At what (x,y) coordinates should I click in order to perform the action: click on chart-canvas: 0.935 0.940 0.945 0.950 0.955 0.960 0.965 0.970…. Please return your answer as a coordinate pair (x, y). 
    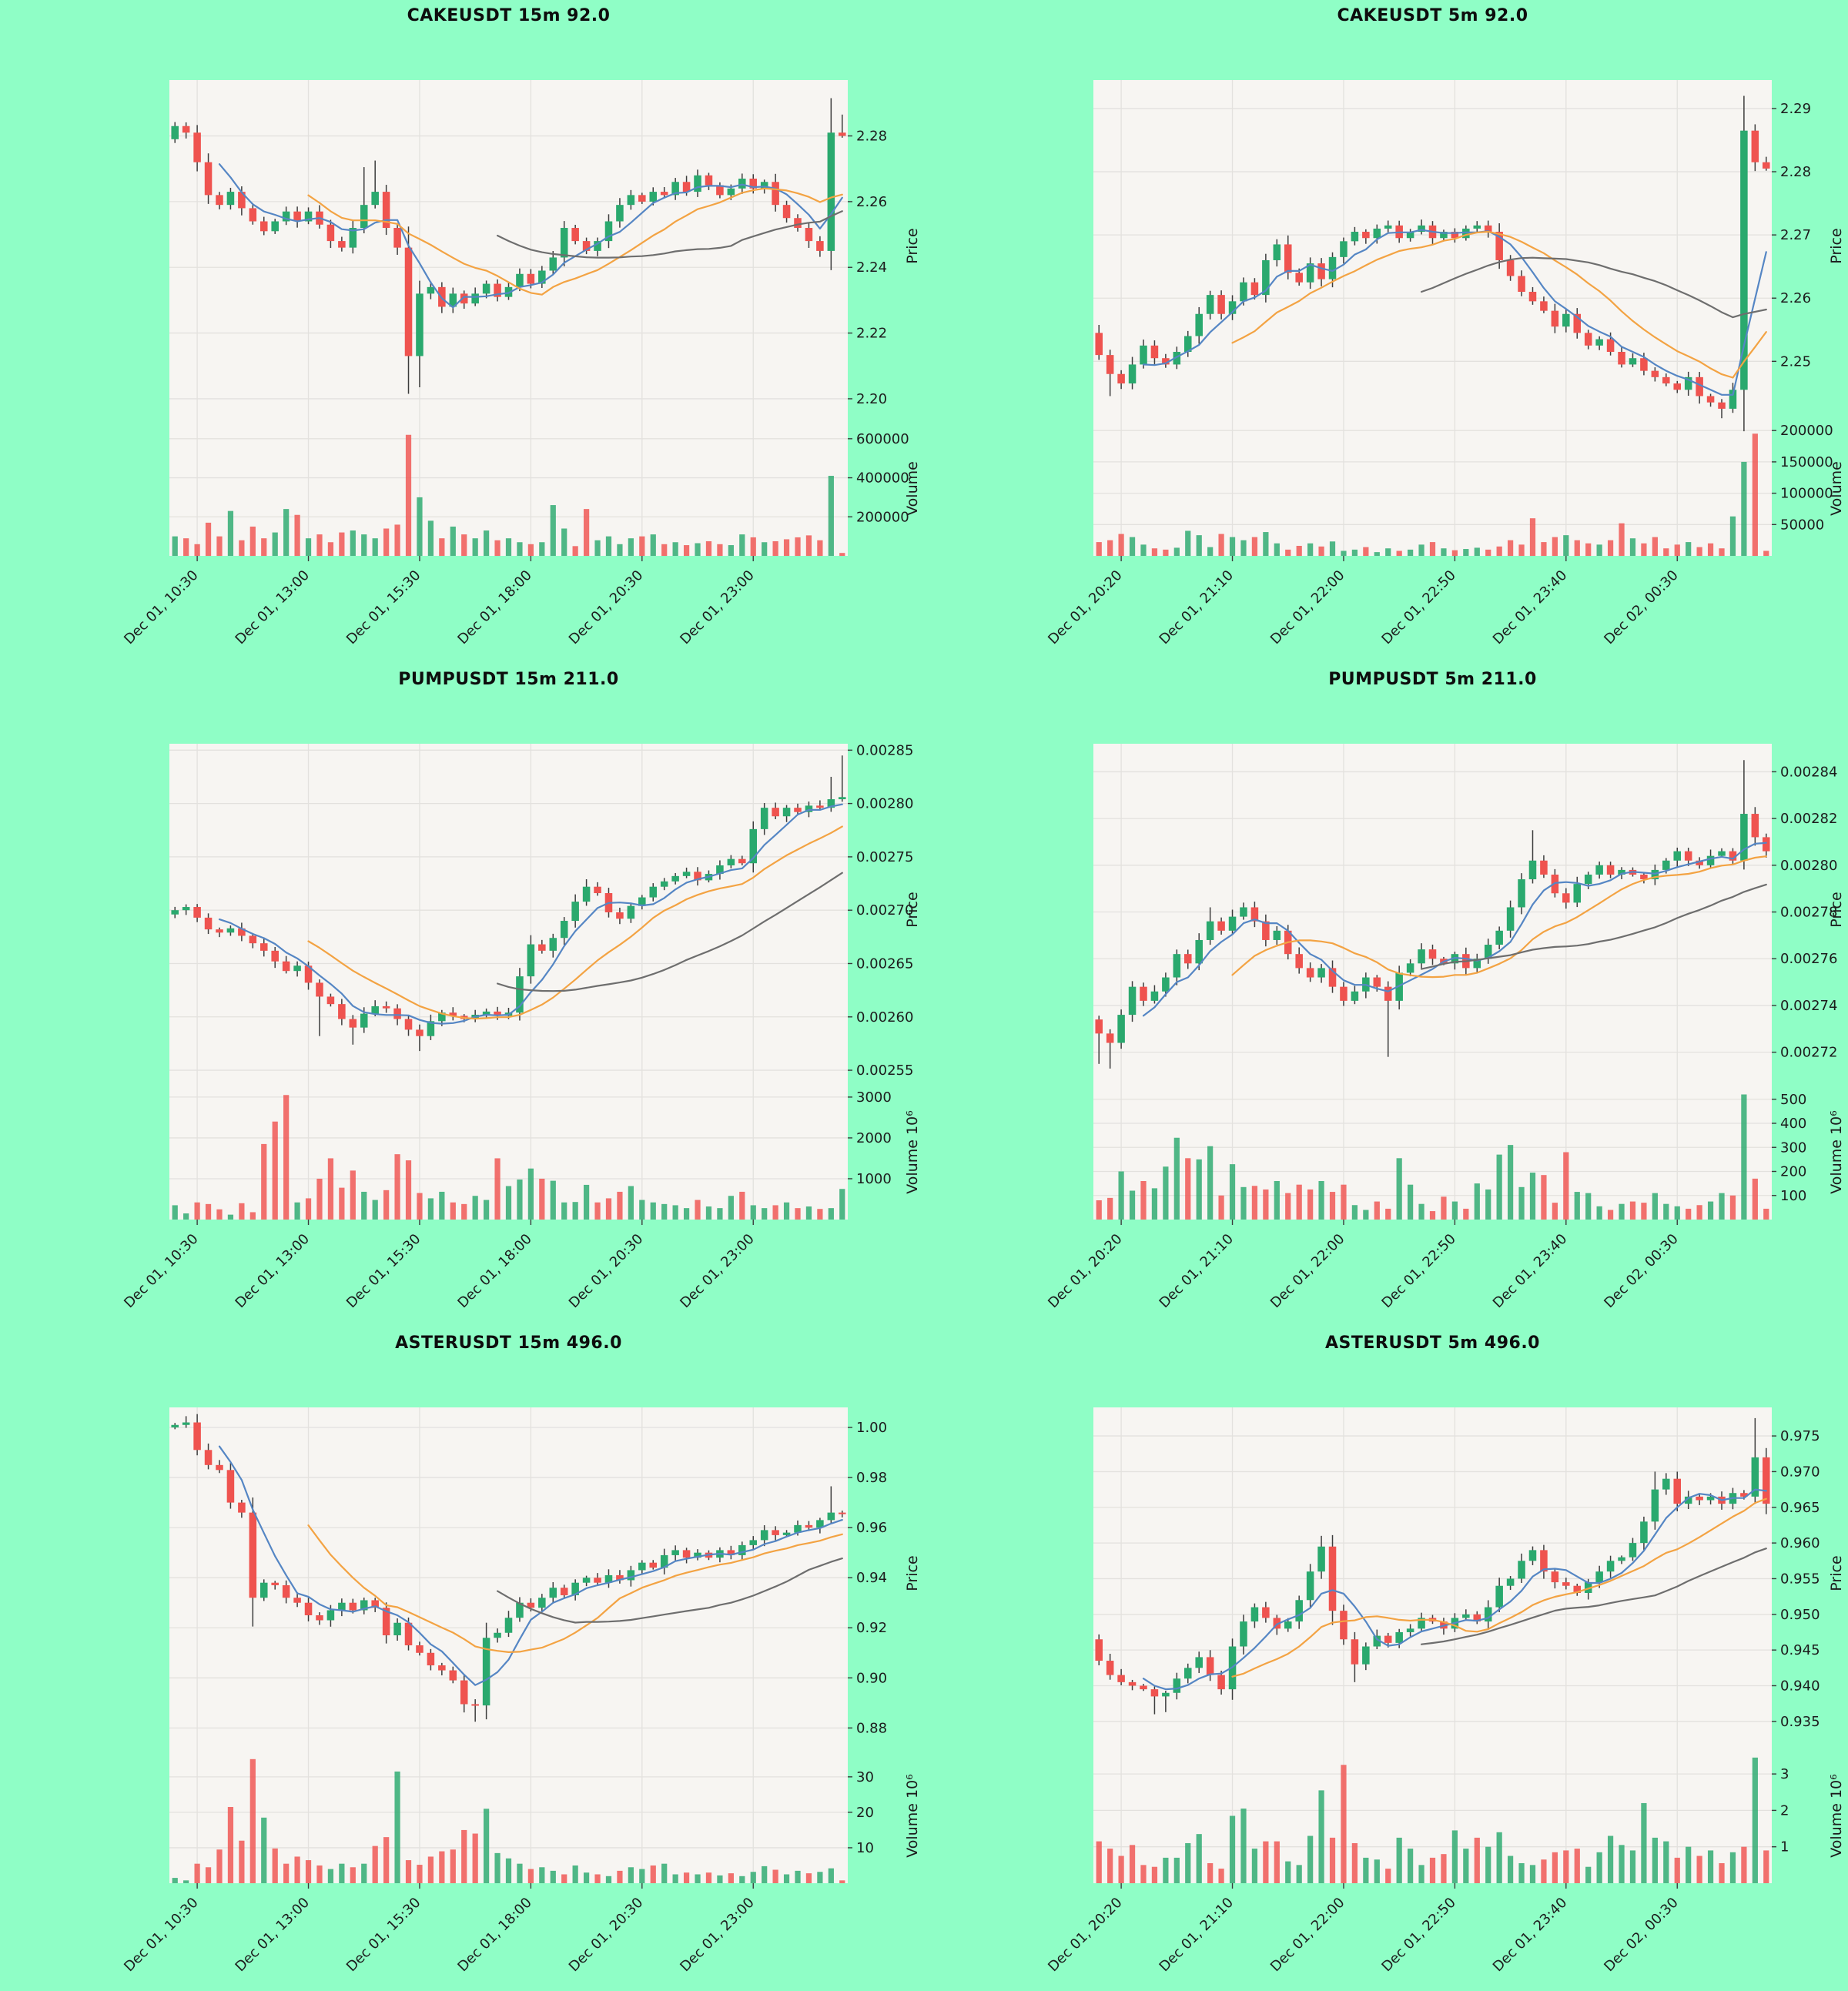
    Looking at the image, I should click on (1445, 1691).